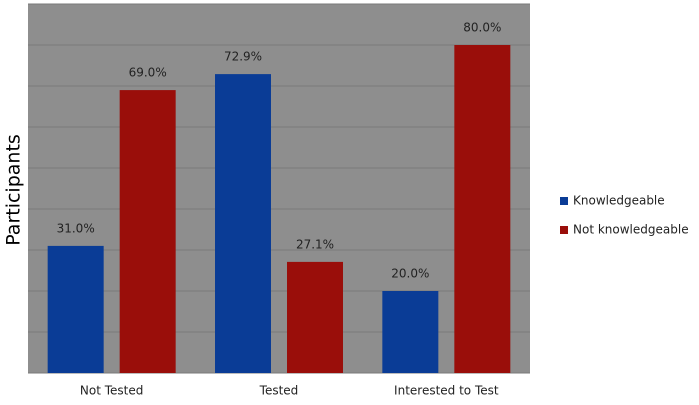 The image size is (699, 405). I want to click on y-axis-label: Participants, so click(14, 190).